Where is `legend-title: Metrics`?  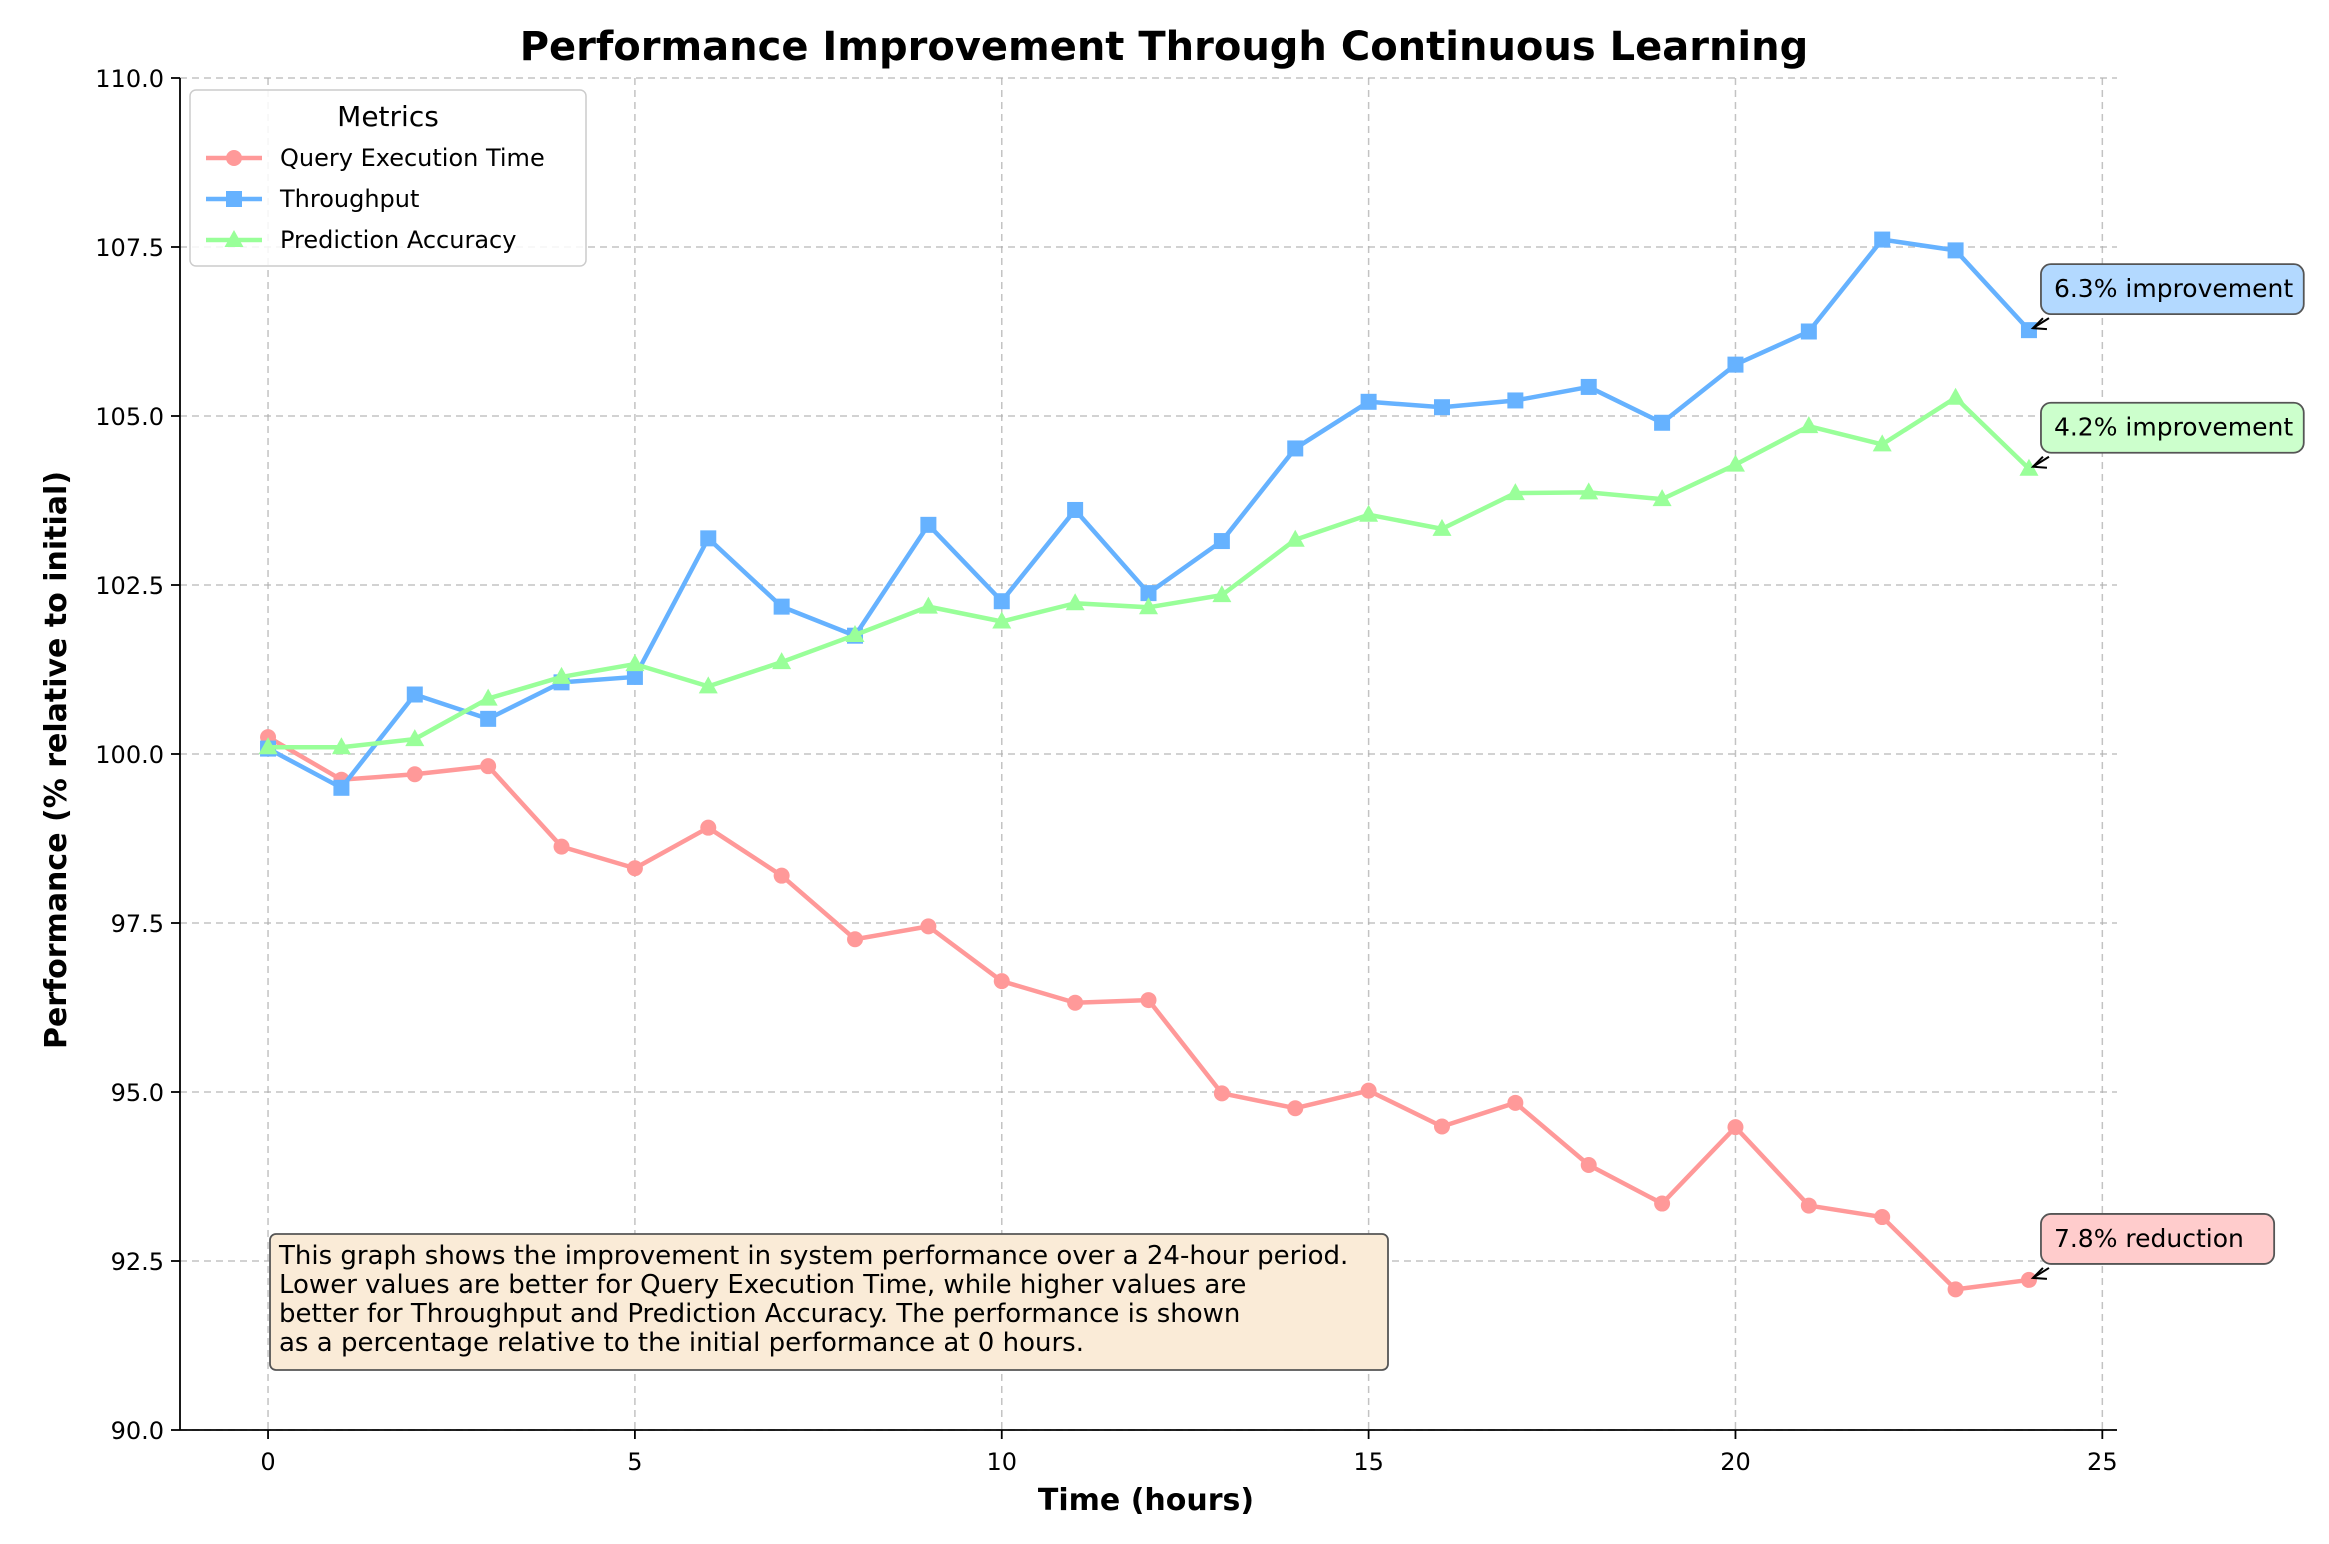 legend-title: Metrics is located at coordinates (388, 116).